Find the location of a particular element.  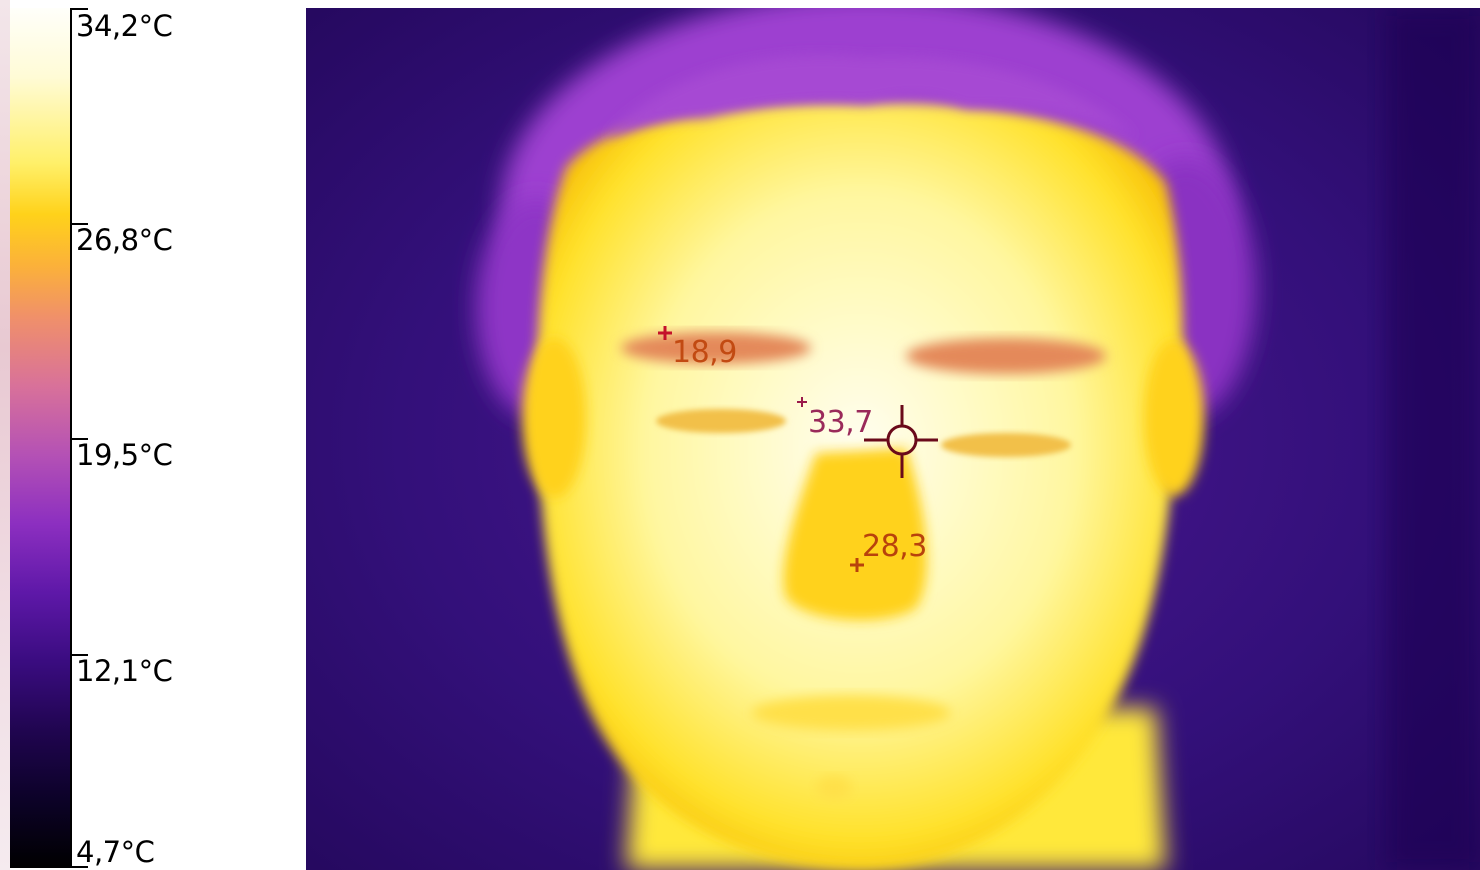

hair-fringe is located at coordinates (871, 96).